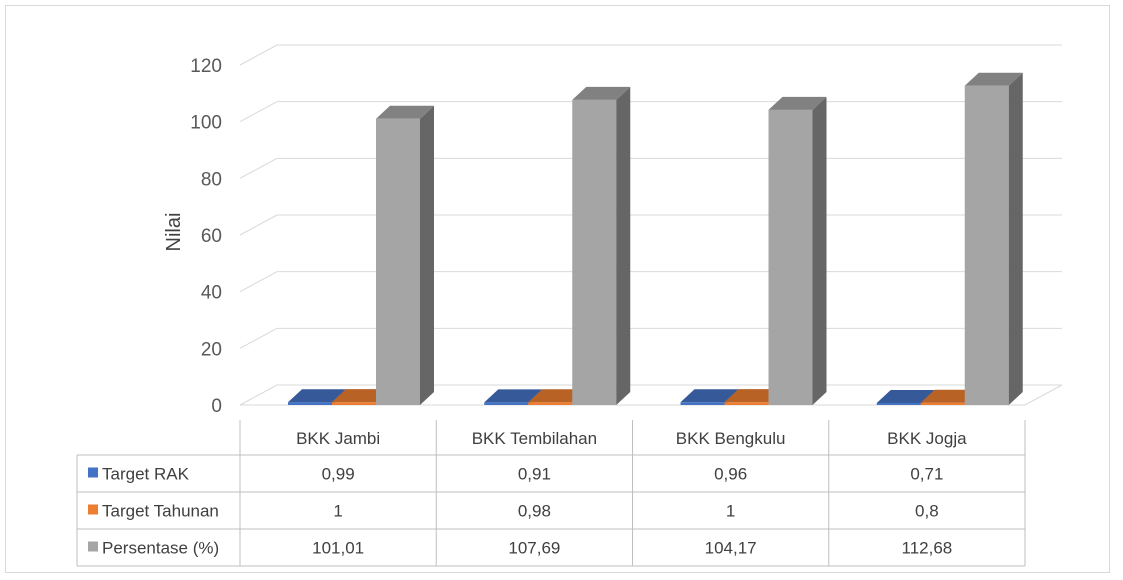 The image size is (1123, 580). Describe the element at coordinates (927, 511) in the screenshot. I see `data-label: 0,8` at that location.